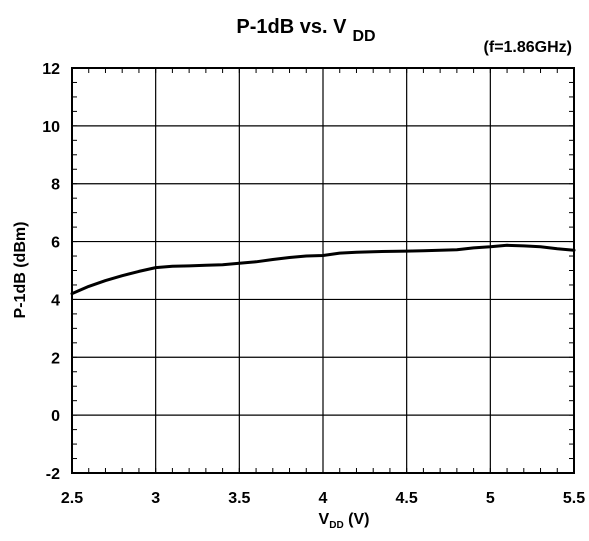 The image size is (589, 541). Describe the element at coordinates (55, 300) in the screenshot. I see `y-tick-label: 4` at that location.